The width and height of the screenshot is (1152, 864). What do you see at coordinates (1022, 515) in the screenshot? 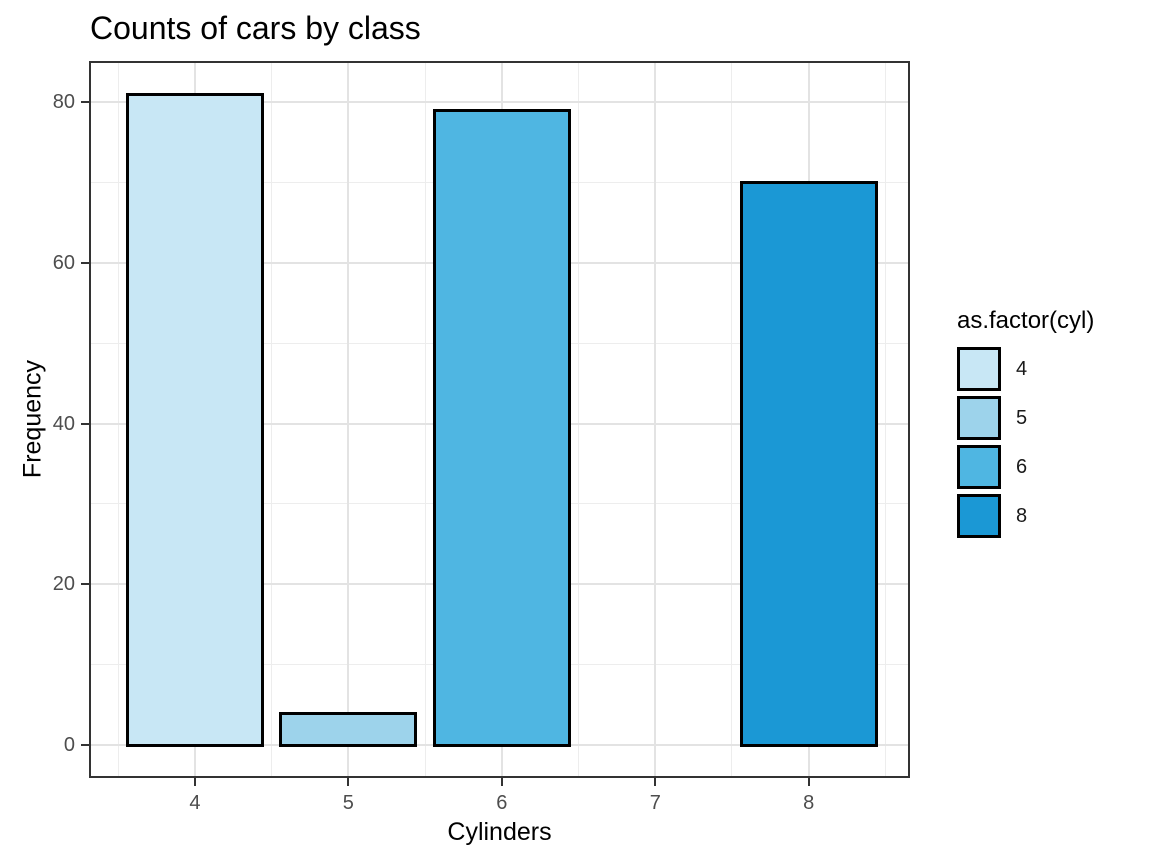
I see `legend-label-8: 8` at bounding box center [1022, 515].